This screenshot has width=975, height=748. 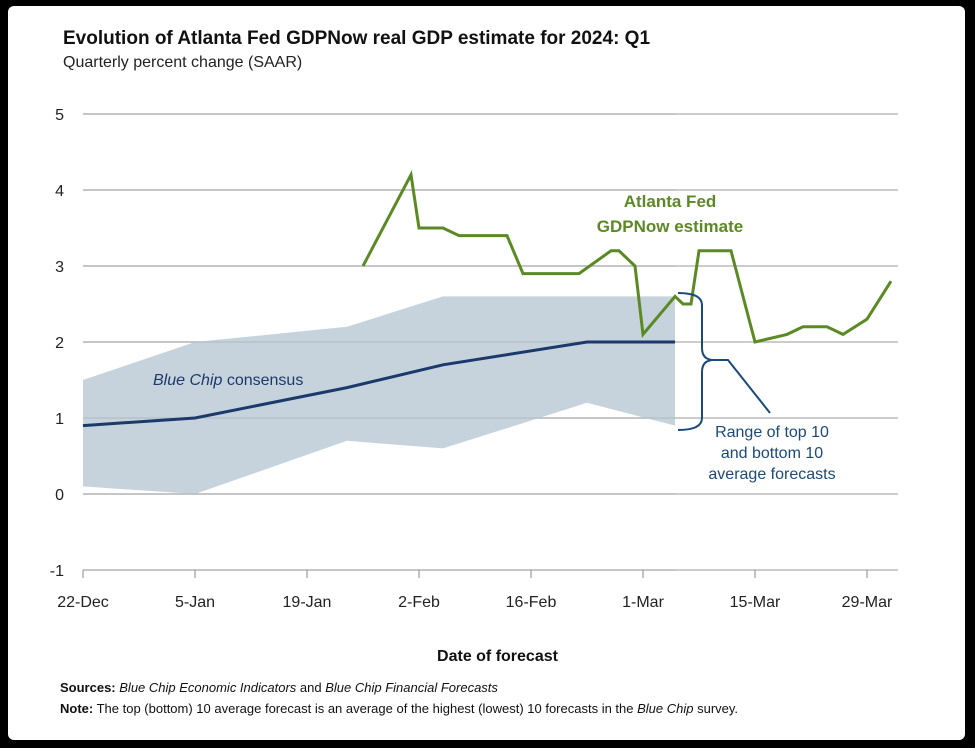 I want to click on x-tick-label: 29-Mar, so click(x=867, y=602).